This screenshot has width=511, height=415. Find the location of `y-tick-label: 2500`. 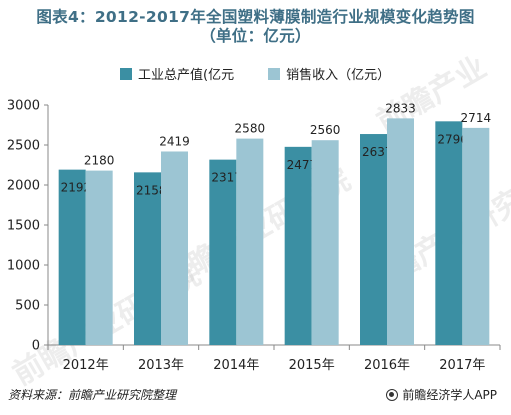

y-tick-label: 2500 is located at coordinates (23, 146).